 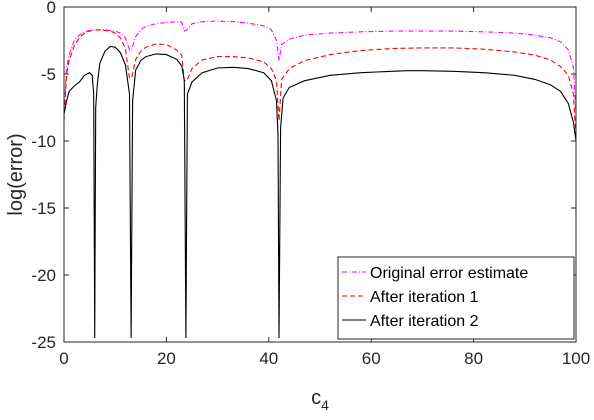 What do you see at coordinates (43, 275) in the screenshot?
I see `y-tick-label: -20` at bounding box center [43, 275].